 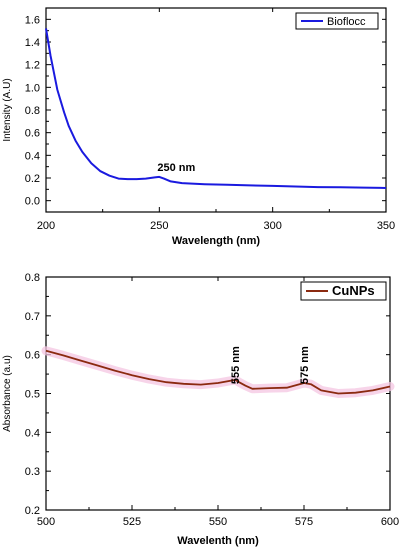 What do you see at coordinates (32, 472) in the screenshot?
I see `y-tick-label: 0.3` at bounding box center [32, 472].